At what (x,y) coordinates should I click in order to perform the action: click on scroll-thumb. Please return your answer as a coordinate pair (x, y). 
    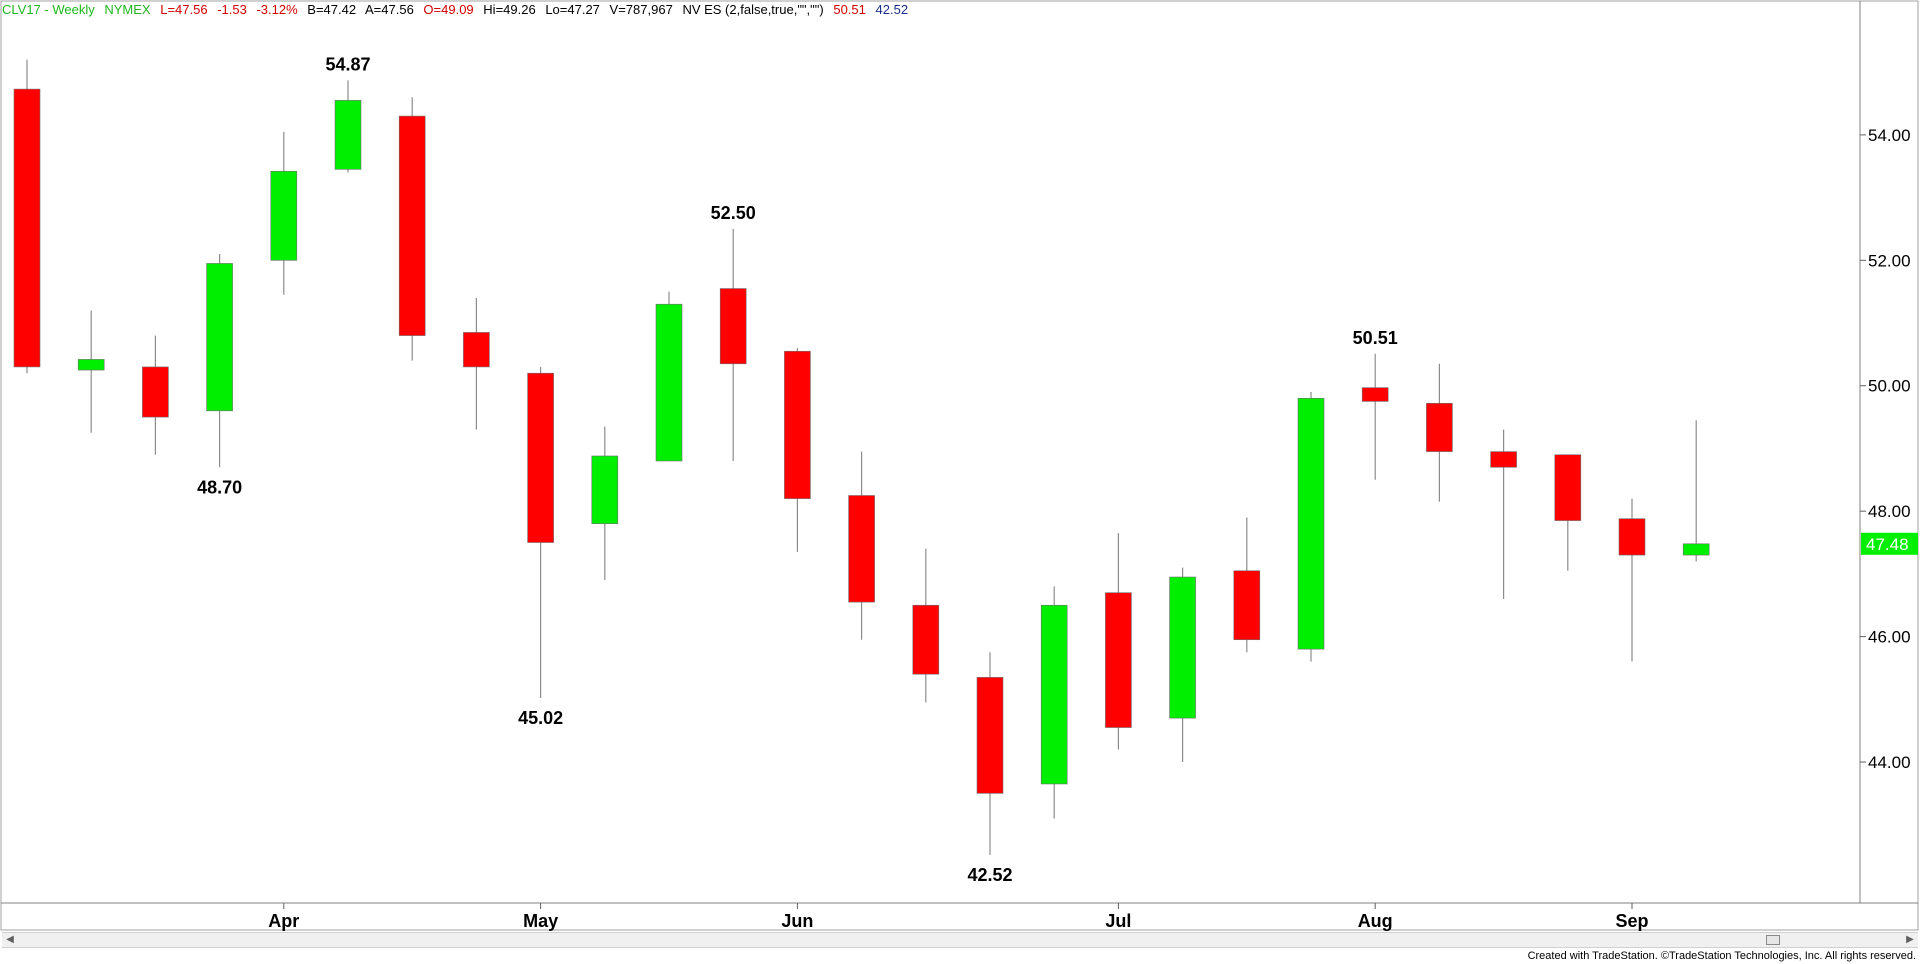
    Looking at the image, I should click on (1773, 940).